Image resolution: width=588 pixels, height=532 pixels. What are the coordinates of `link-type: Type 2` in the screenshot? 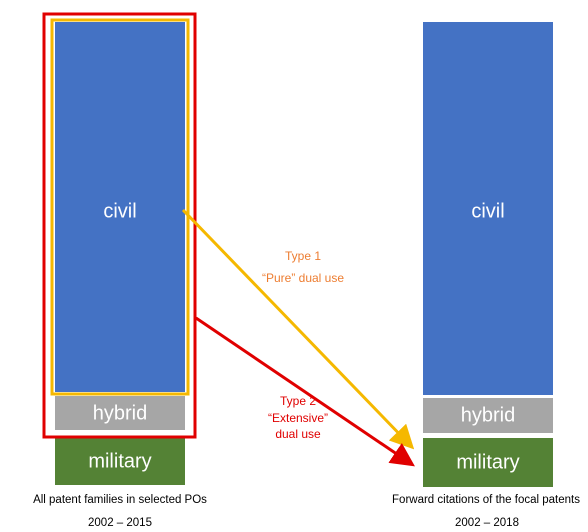 It's located at (298, 401).